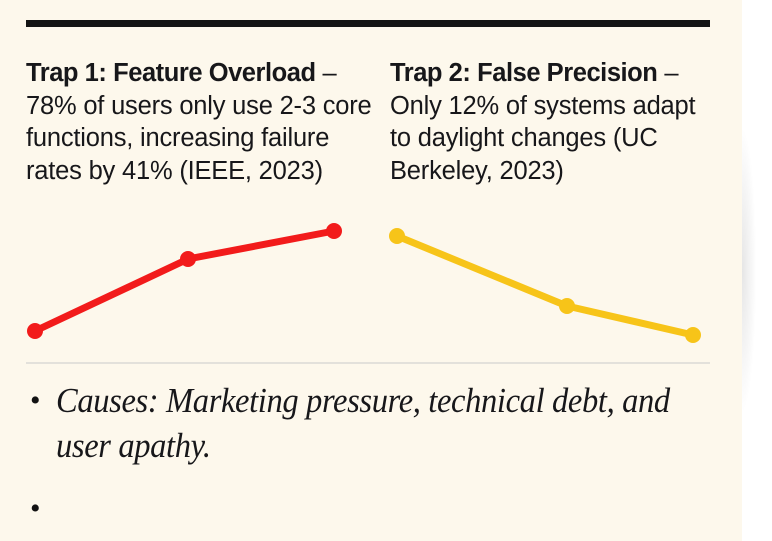  What do you see at coordinates (363, 501) in the screenshot?
I see `bullet-text-empty` at bounding box center [363, 501].